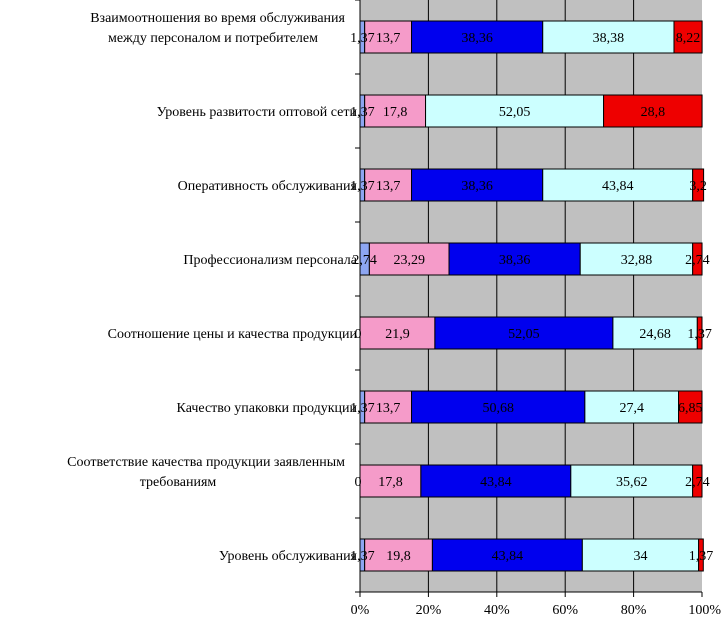 This screenshot has height=618, width=723. I want to click on data-label: 8,22, so click(688, 38).